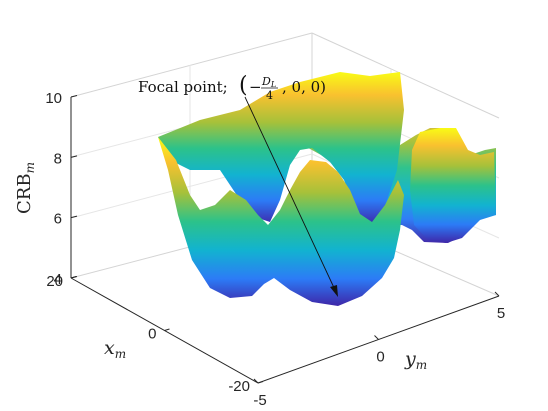 The width and height of the screenshot is (548, 411). Describe the element at coordinates (255, 87) in the screenshot. I see `annotation-minus: −` at that location.